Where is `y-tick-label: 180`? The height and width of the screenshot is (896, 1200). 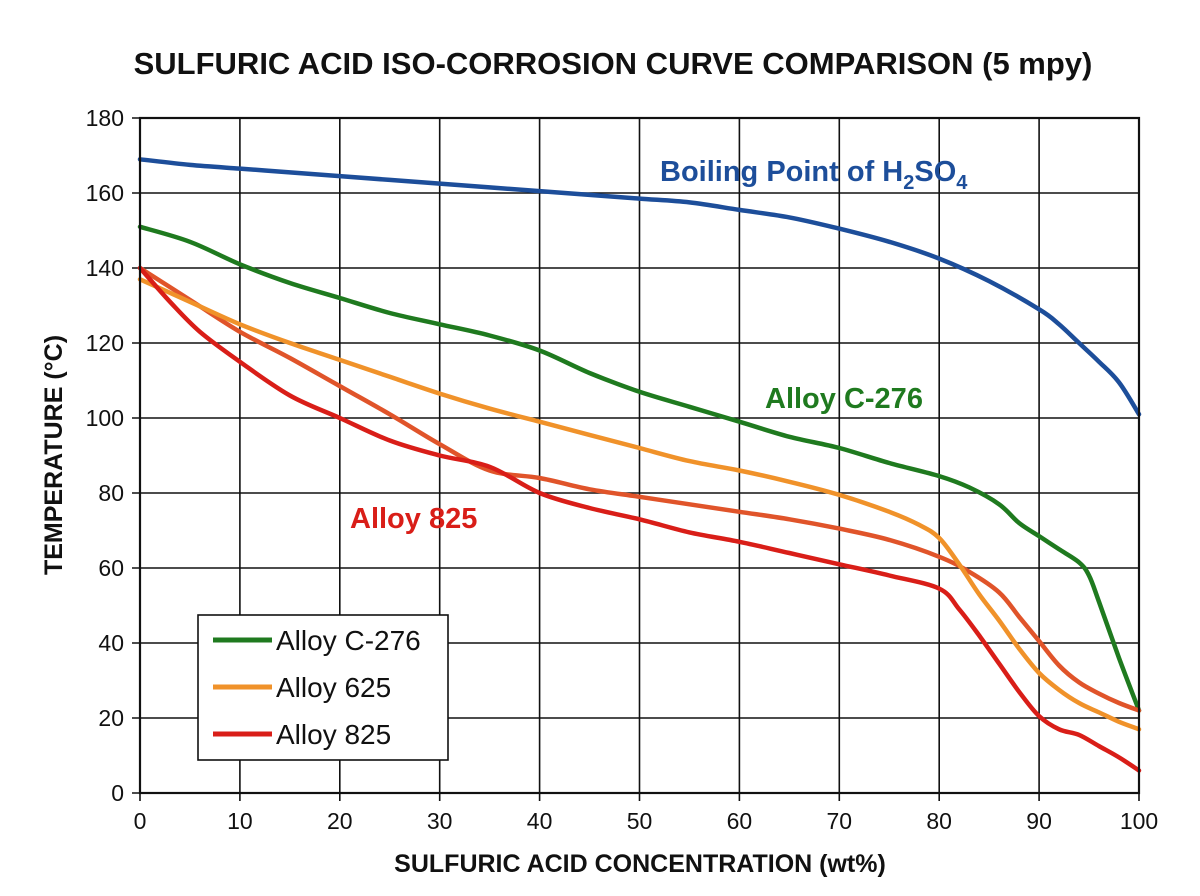
y-tick-label: 180 is located at coordinates (105, 118).